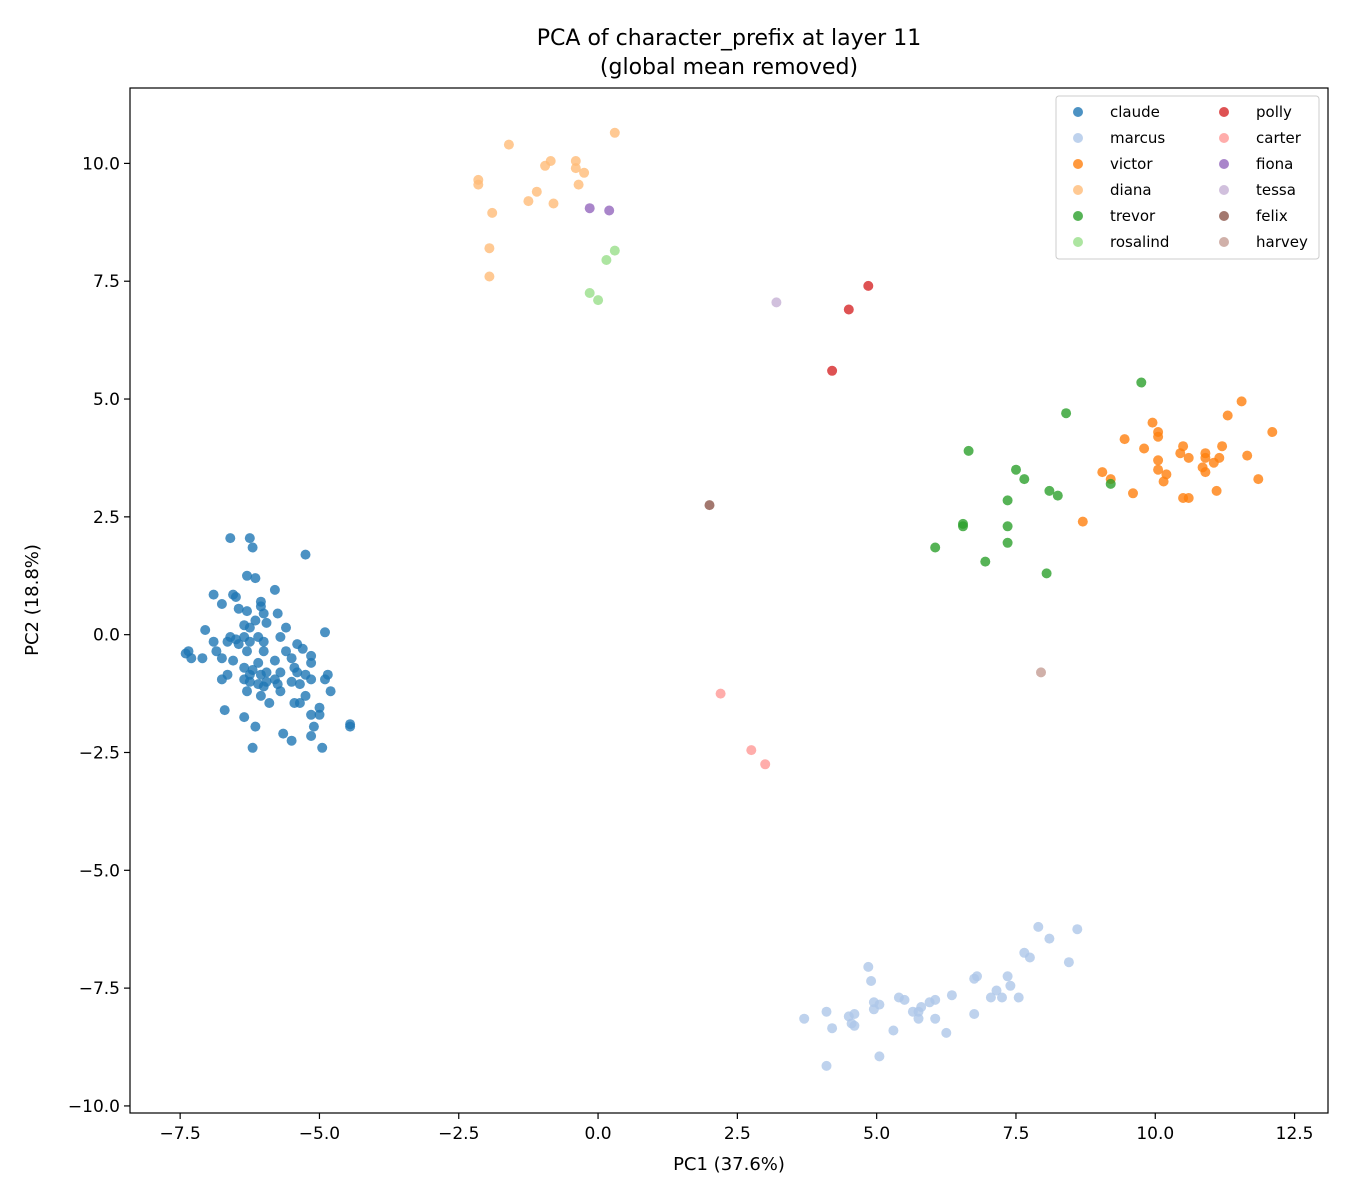 The width and height of the screenshot is (1350, 1200). What do you see at coordinates (1274, 112) in the screenshot?
I see `legend-label-polly: polly` at bounding box center [1274, 112].